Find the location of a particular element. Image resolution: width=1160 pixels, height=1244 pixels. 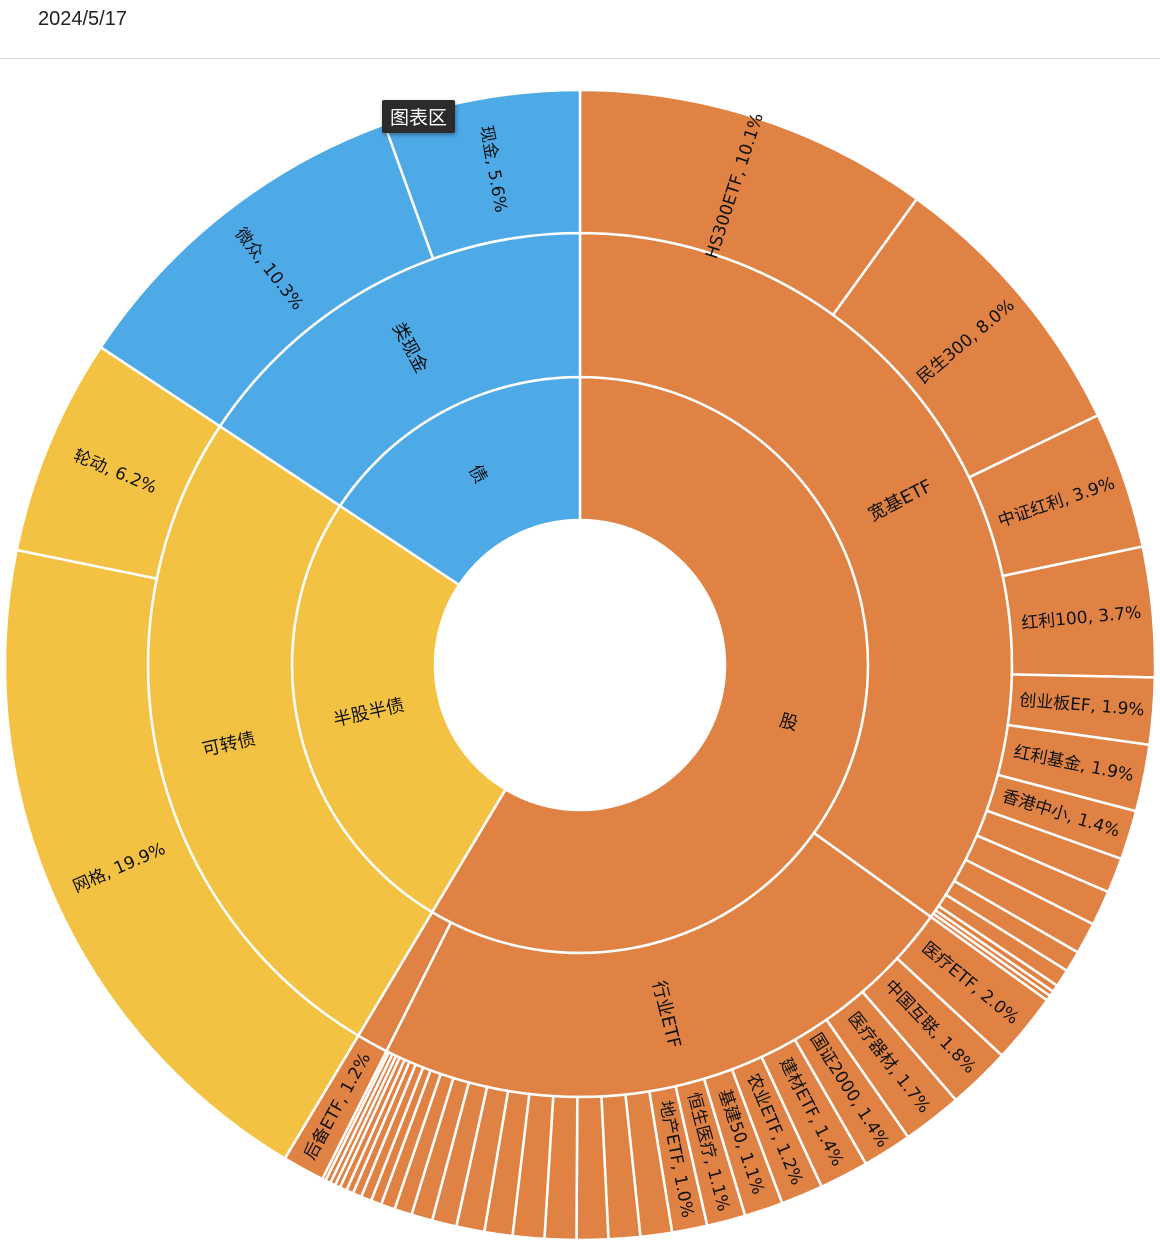

report-date: 2024/5/17 is located at coordinates (82, 19).